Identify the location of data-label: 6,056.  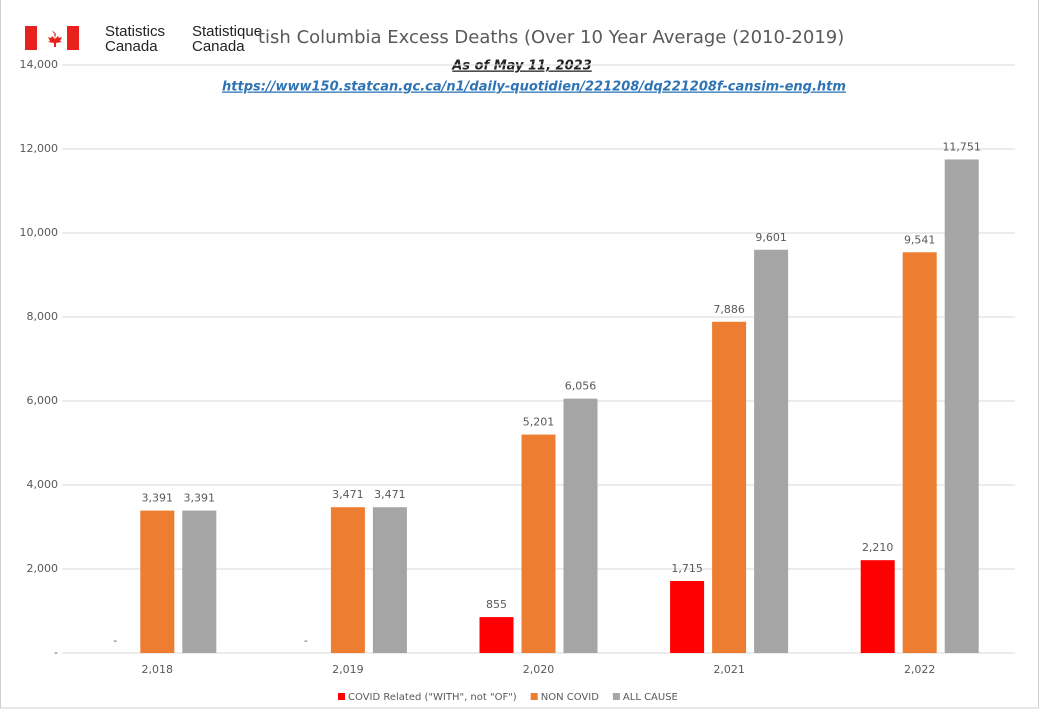
(581, 386).